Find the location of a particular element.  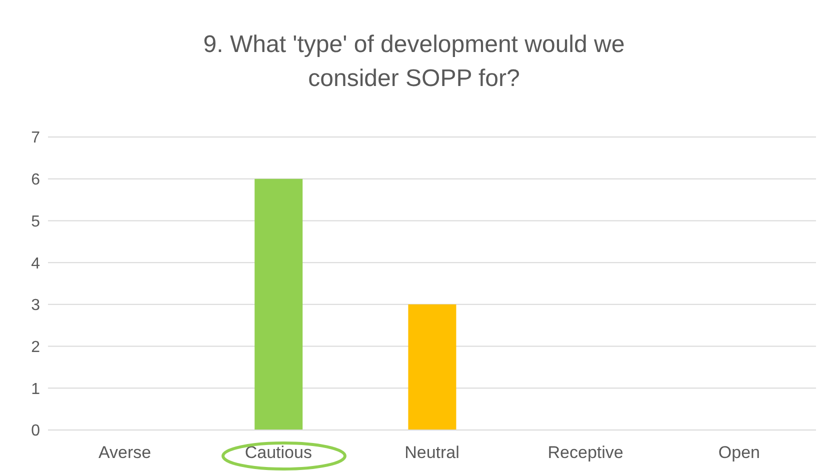

y-tick-label: 4 is located at coordinates (35, 263).